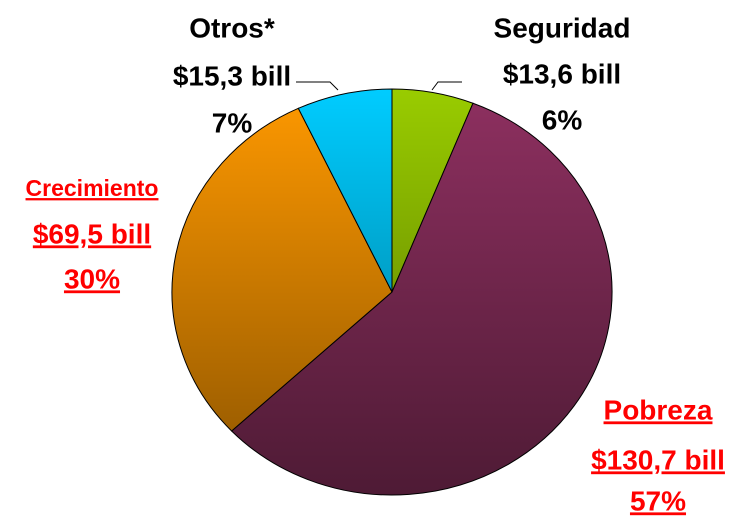 Image resolution: width=741 pixels, height=521 pixels. I want to click on amount-label: $13,6 bill, so click(562, 73).